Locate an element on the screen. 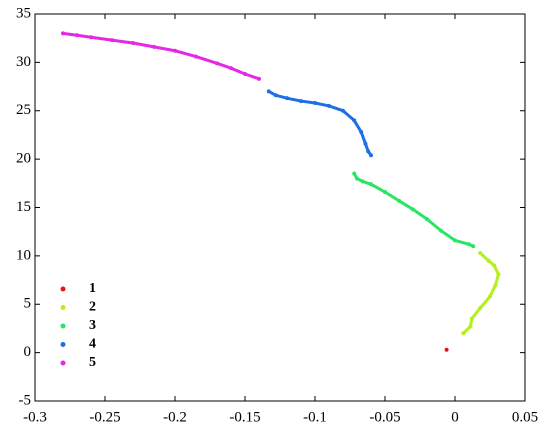  x-tick-label: 0.05 is located at coordinates (525, 417).